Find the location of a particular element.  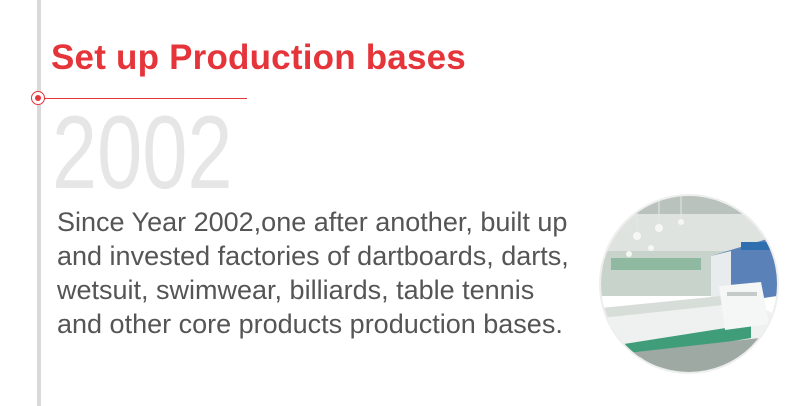

factory-photo is located at coordinates (689, 284).